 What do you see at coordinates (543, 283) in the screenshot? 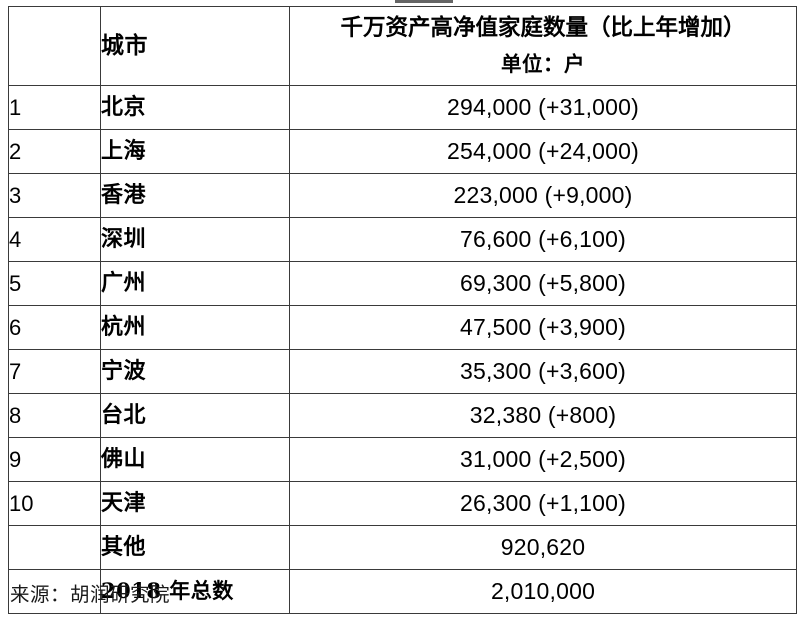
I see `cell-value: 69,300 (+5,800)` at bounding box center [543, 283].